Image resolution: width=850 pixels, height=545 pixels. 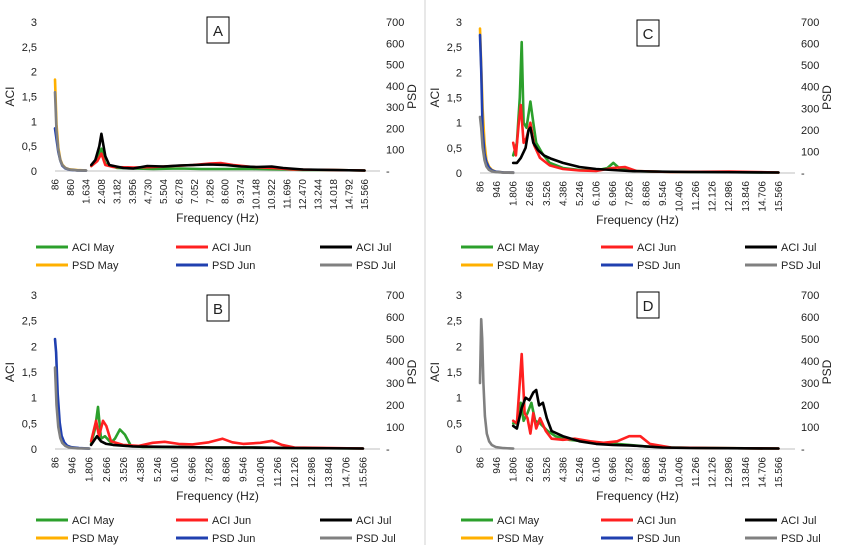 I want to click on x-tick-label: 3.182, so click(x=117, y=191).